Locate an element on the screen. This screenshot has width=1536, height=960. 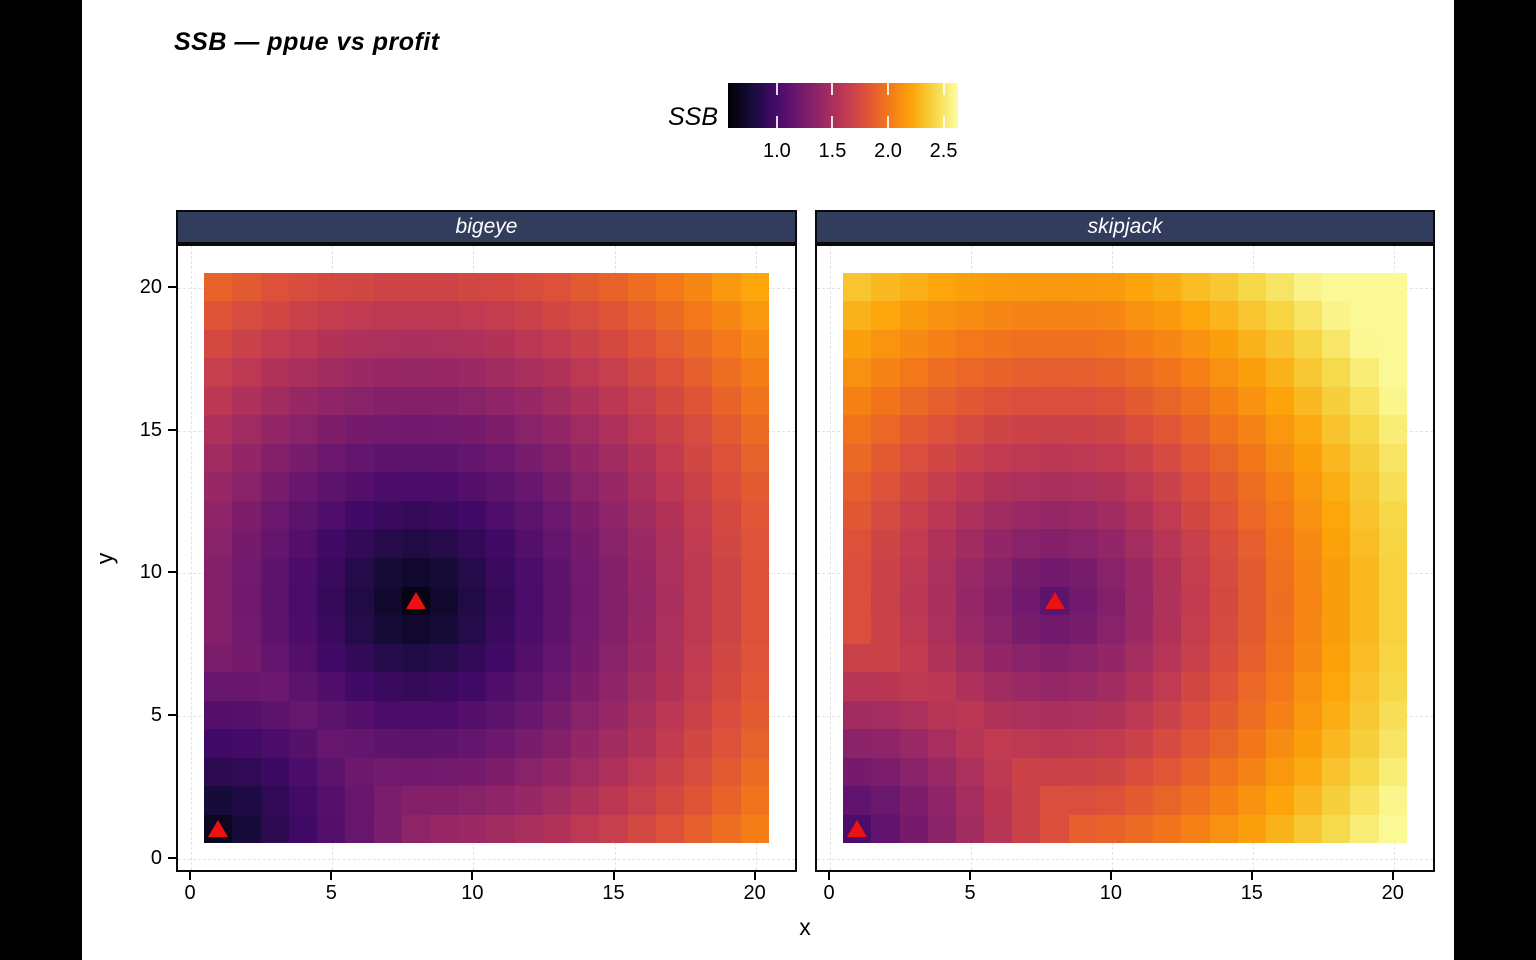
legend-tickmark is located at coordinates (888, 122).